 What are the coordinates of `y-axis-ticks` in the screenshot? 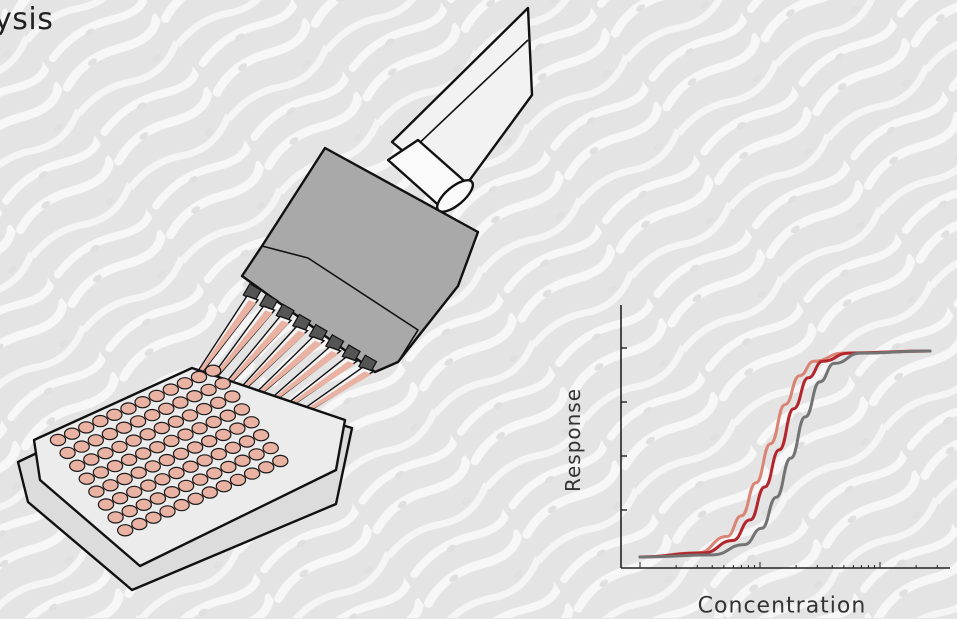 It's located at (624, 429).